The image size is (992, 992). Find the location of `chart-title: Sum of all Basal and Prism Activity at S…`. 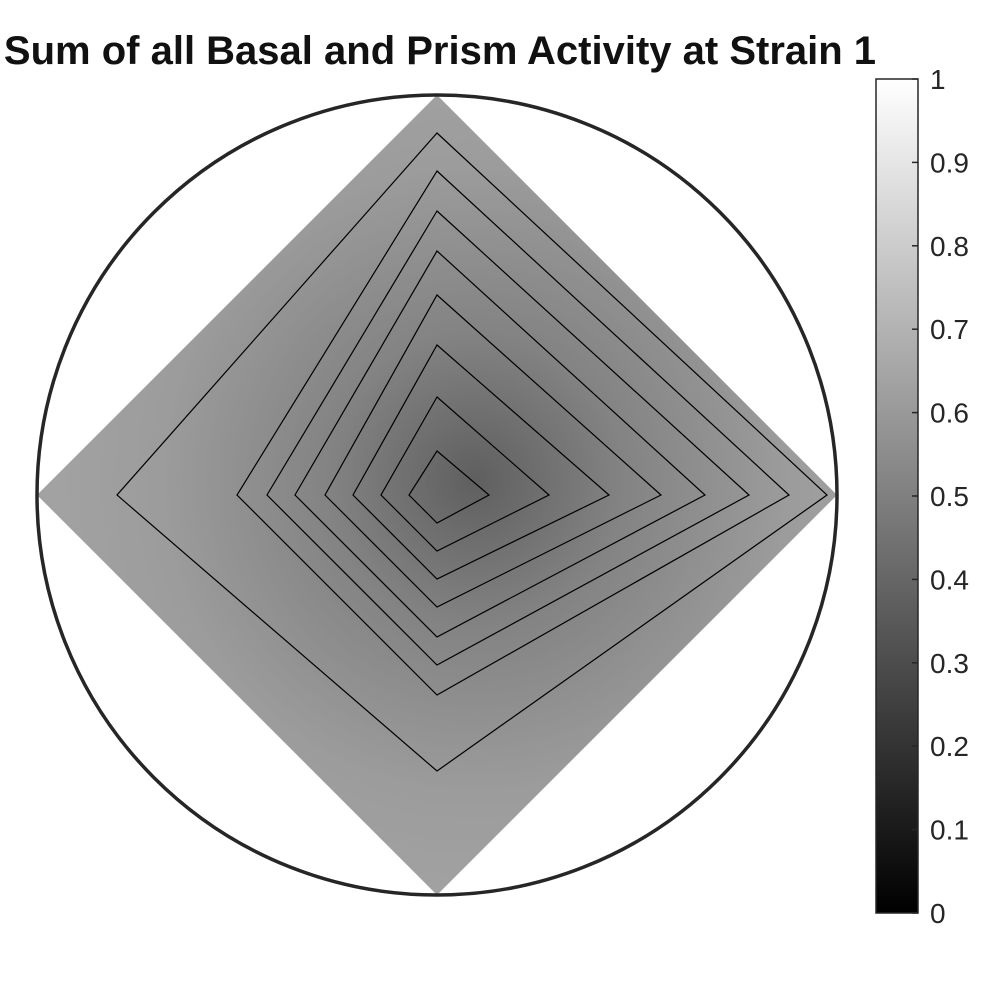

chart-title: Sum of all Basal and Prism Activity at S… is located at coordinates (440, 51).